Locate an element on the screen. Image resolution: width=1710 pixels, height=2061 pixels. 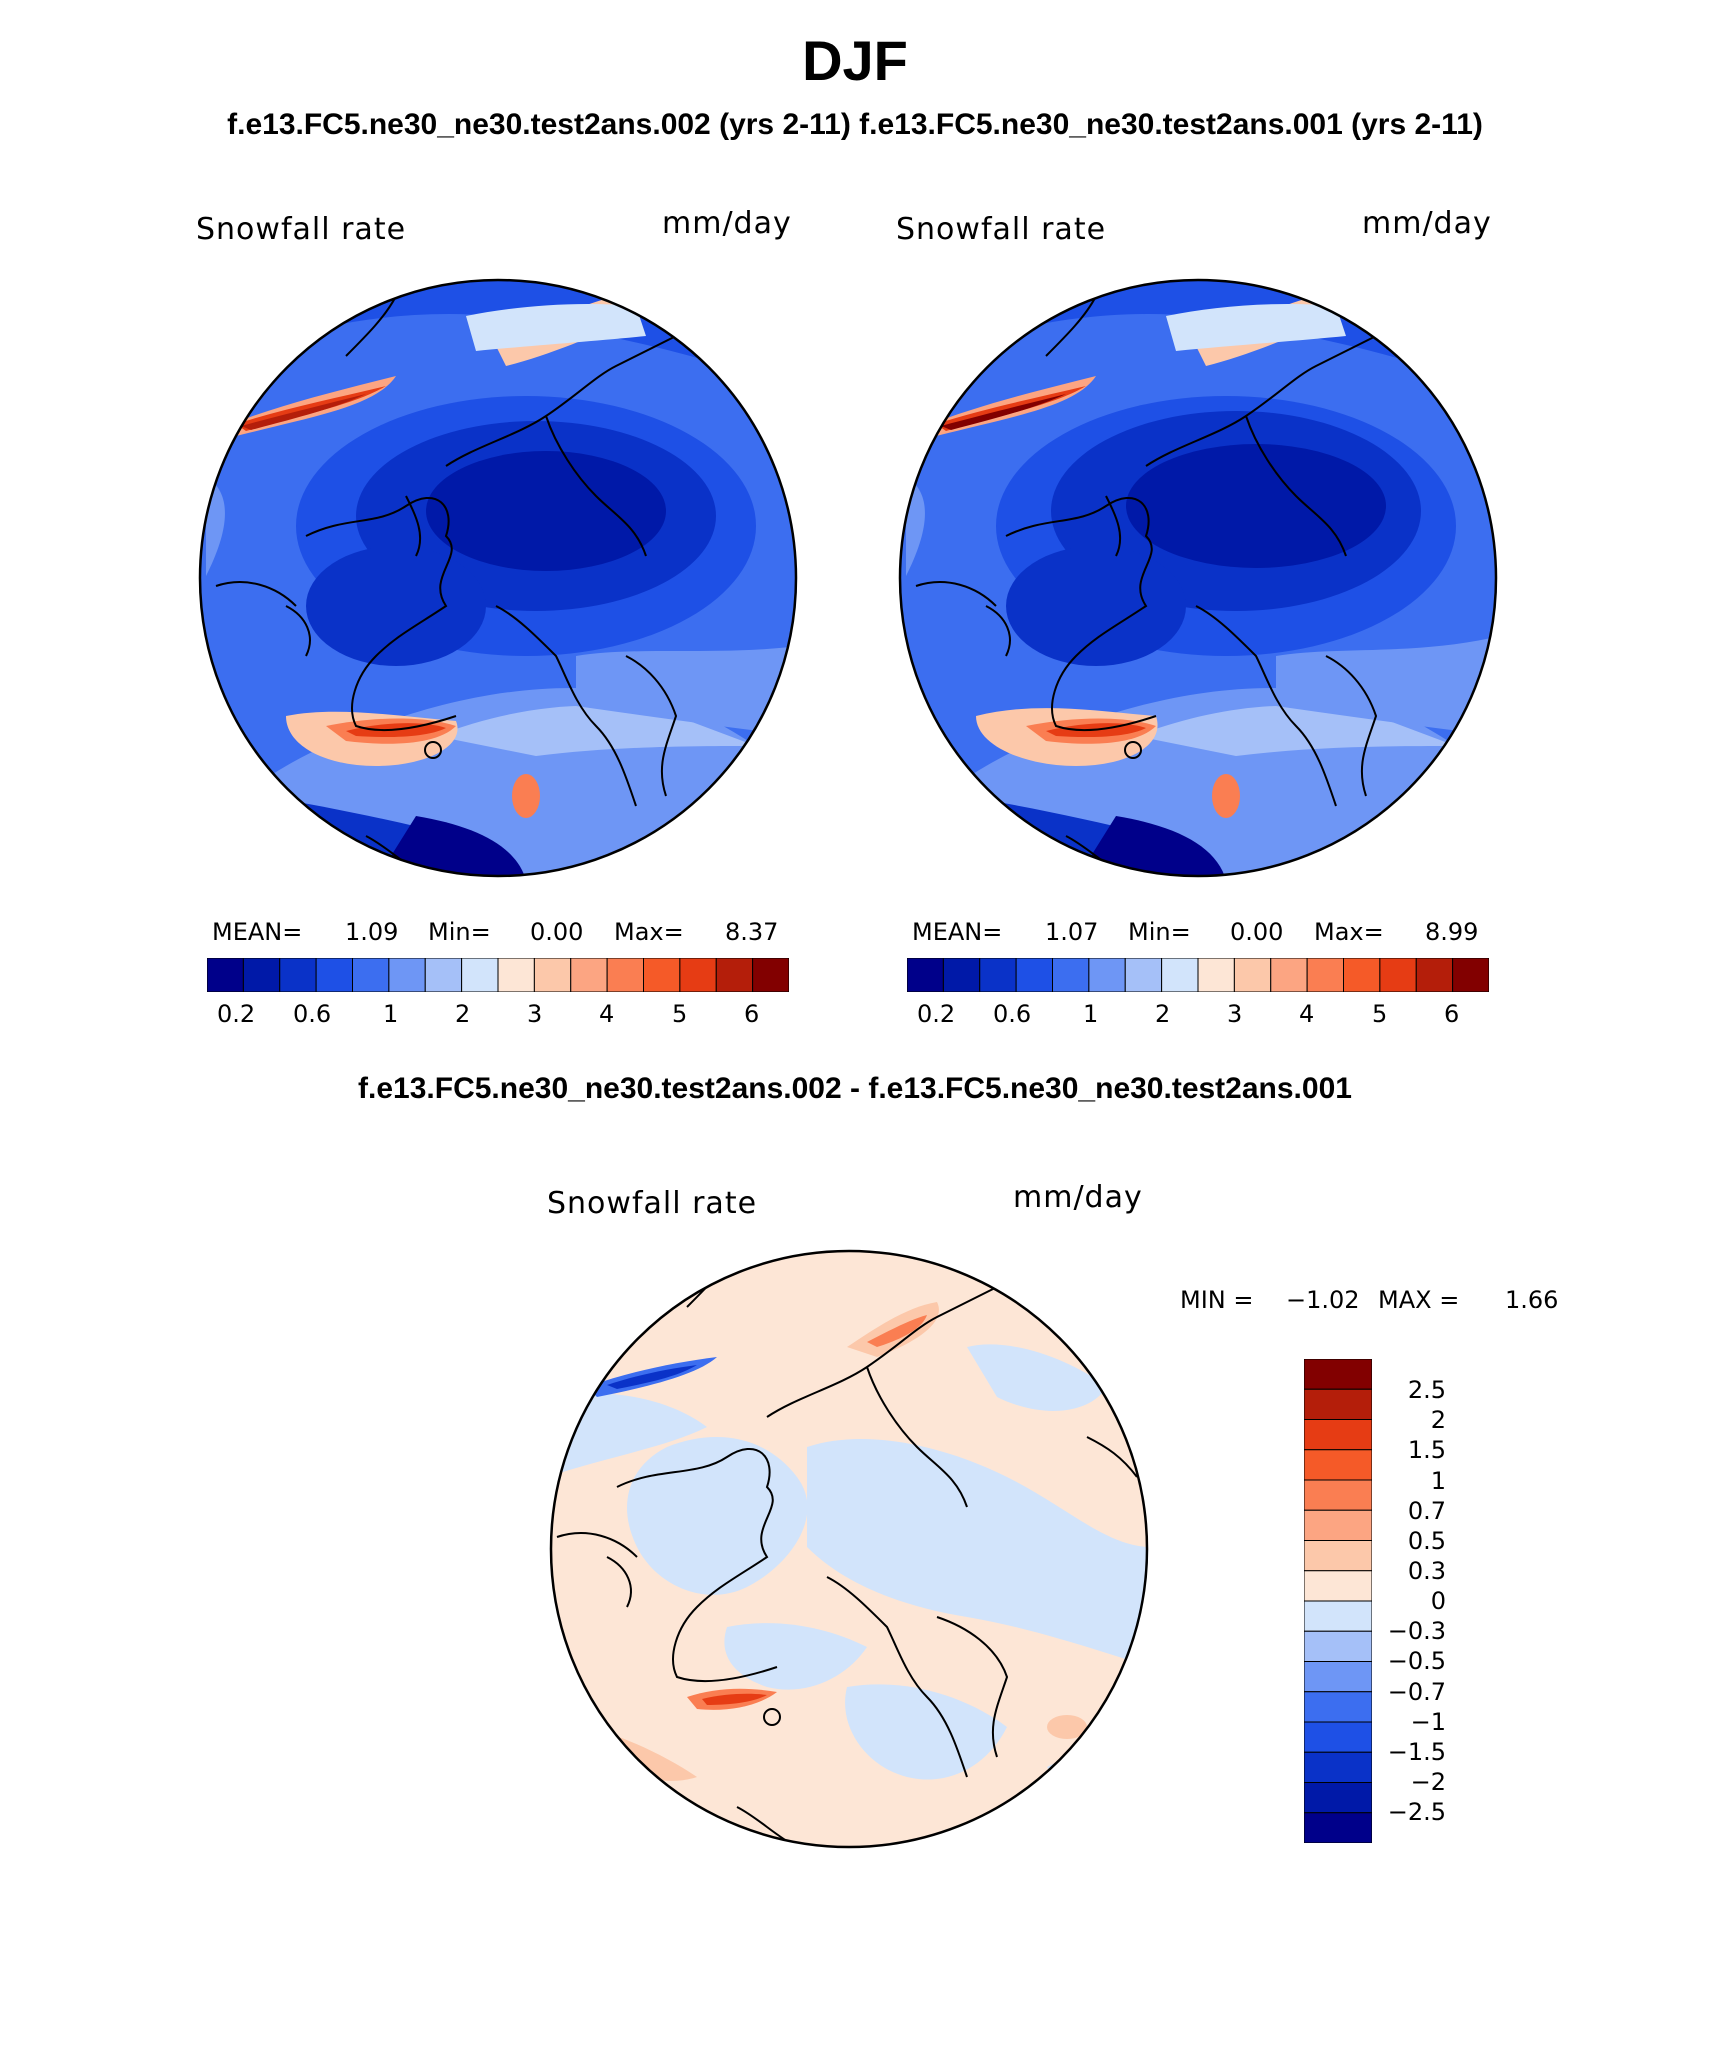
cbar-tick: −1.5 is located at coordinates (1416, 1752).